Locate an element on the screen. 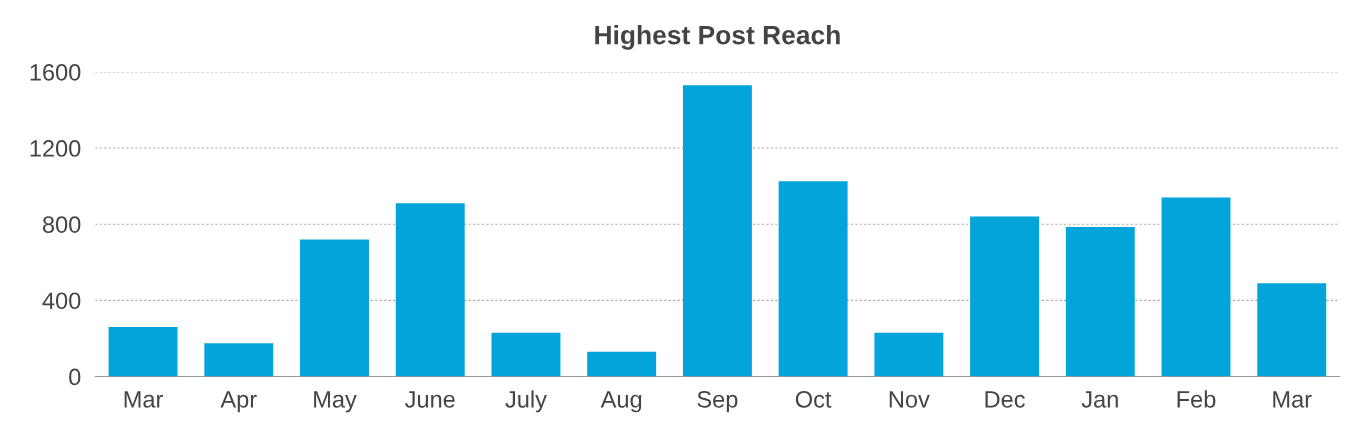 The width and height of the screenshot is (1360, 423). y-tick-label: 800 is located at coordinates (61, 224).